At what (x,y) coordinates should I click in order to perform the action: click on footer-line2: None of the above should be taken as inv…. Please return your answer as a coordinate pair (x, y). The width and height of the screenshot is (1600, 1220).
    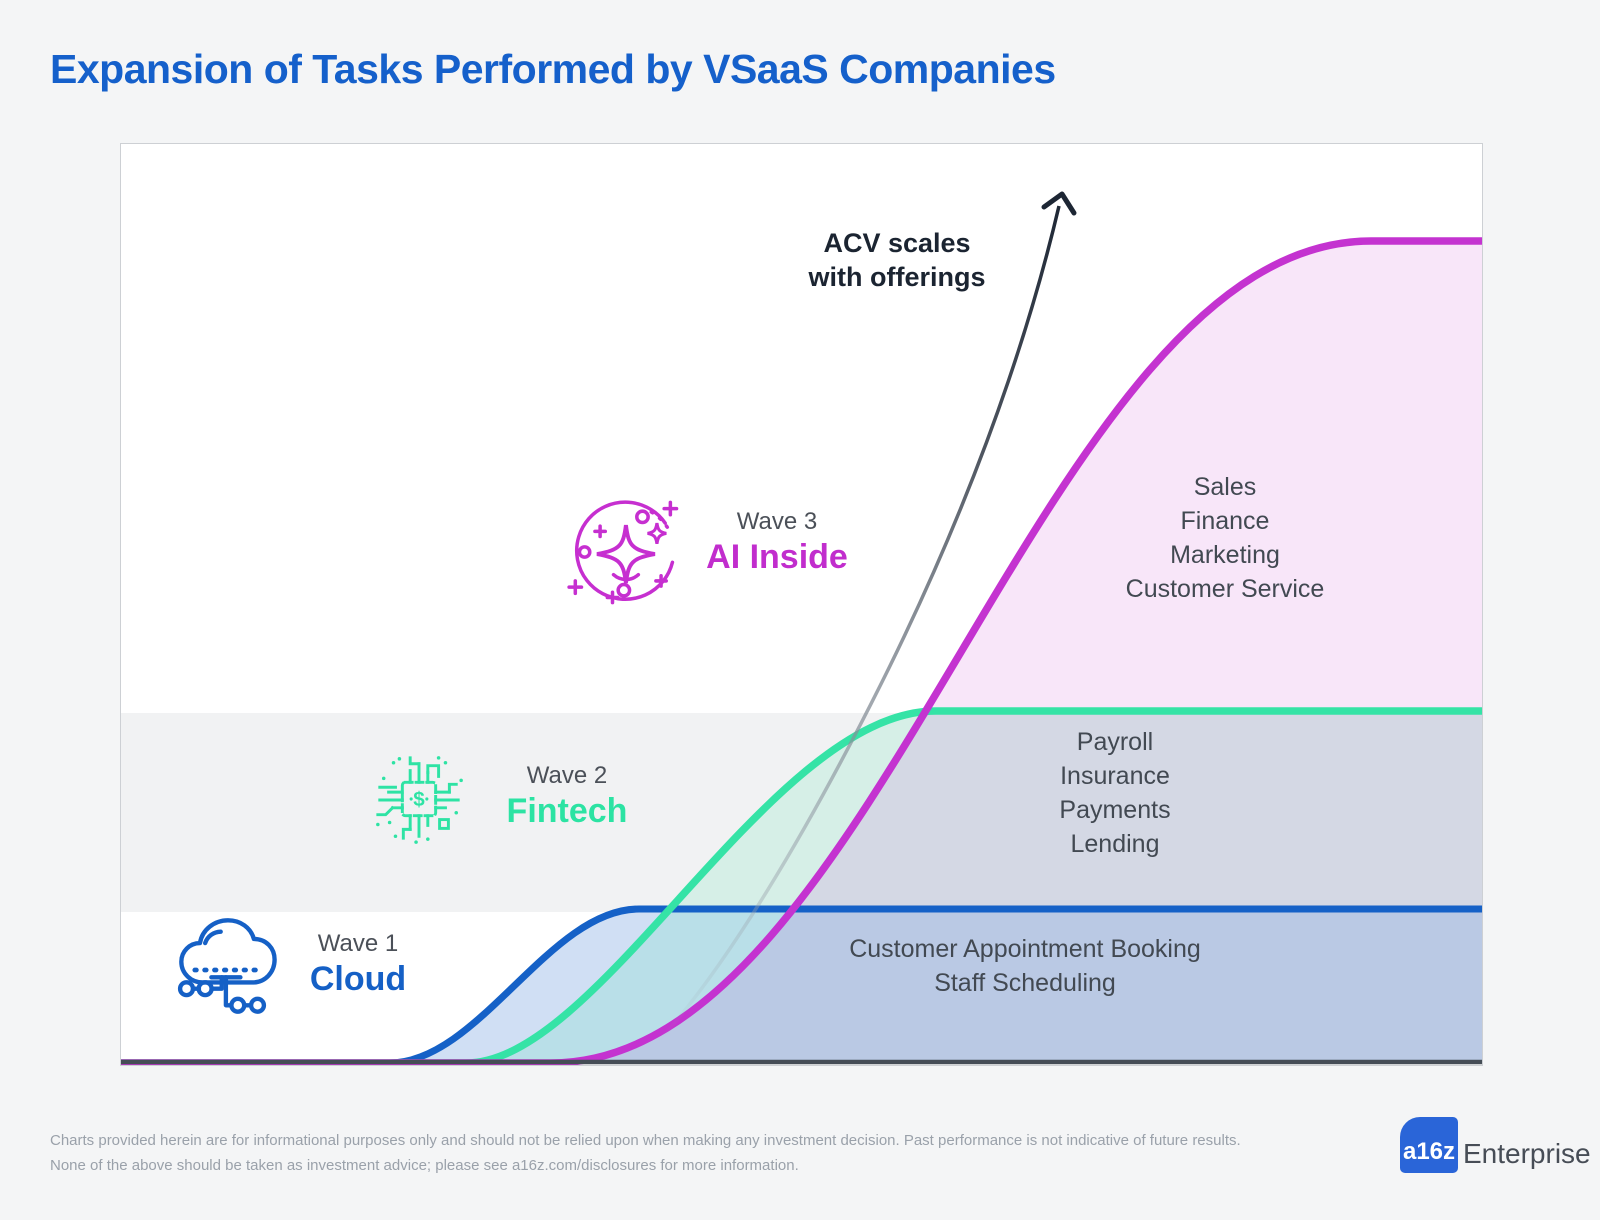
    Looking at the image, I should click on (424, 1165).